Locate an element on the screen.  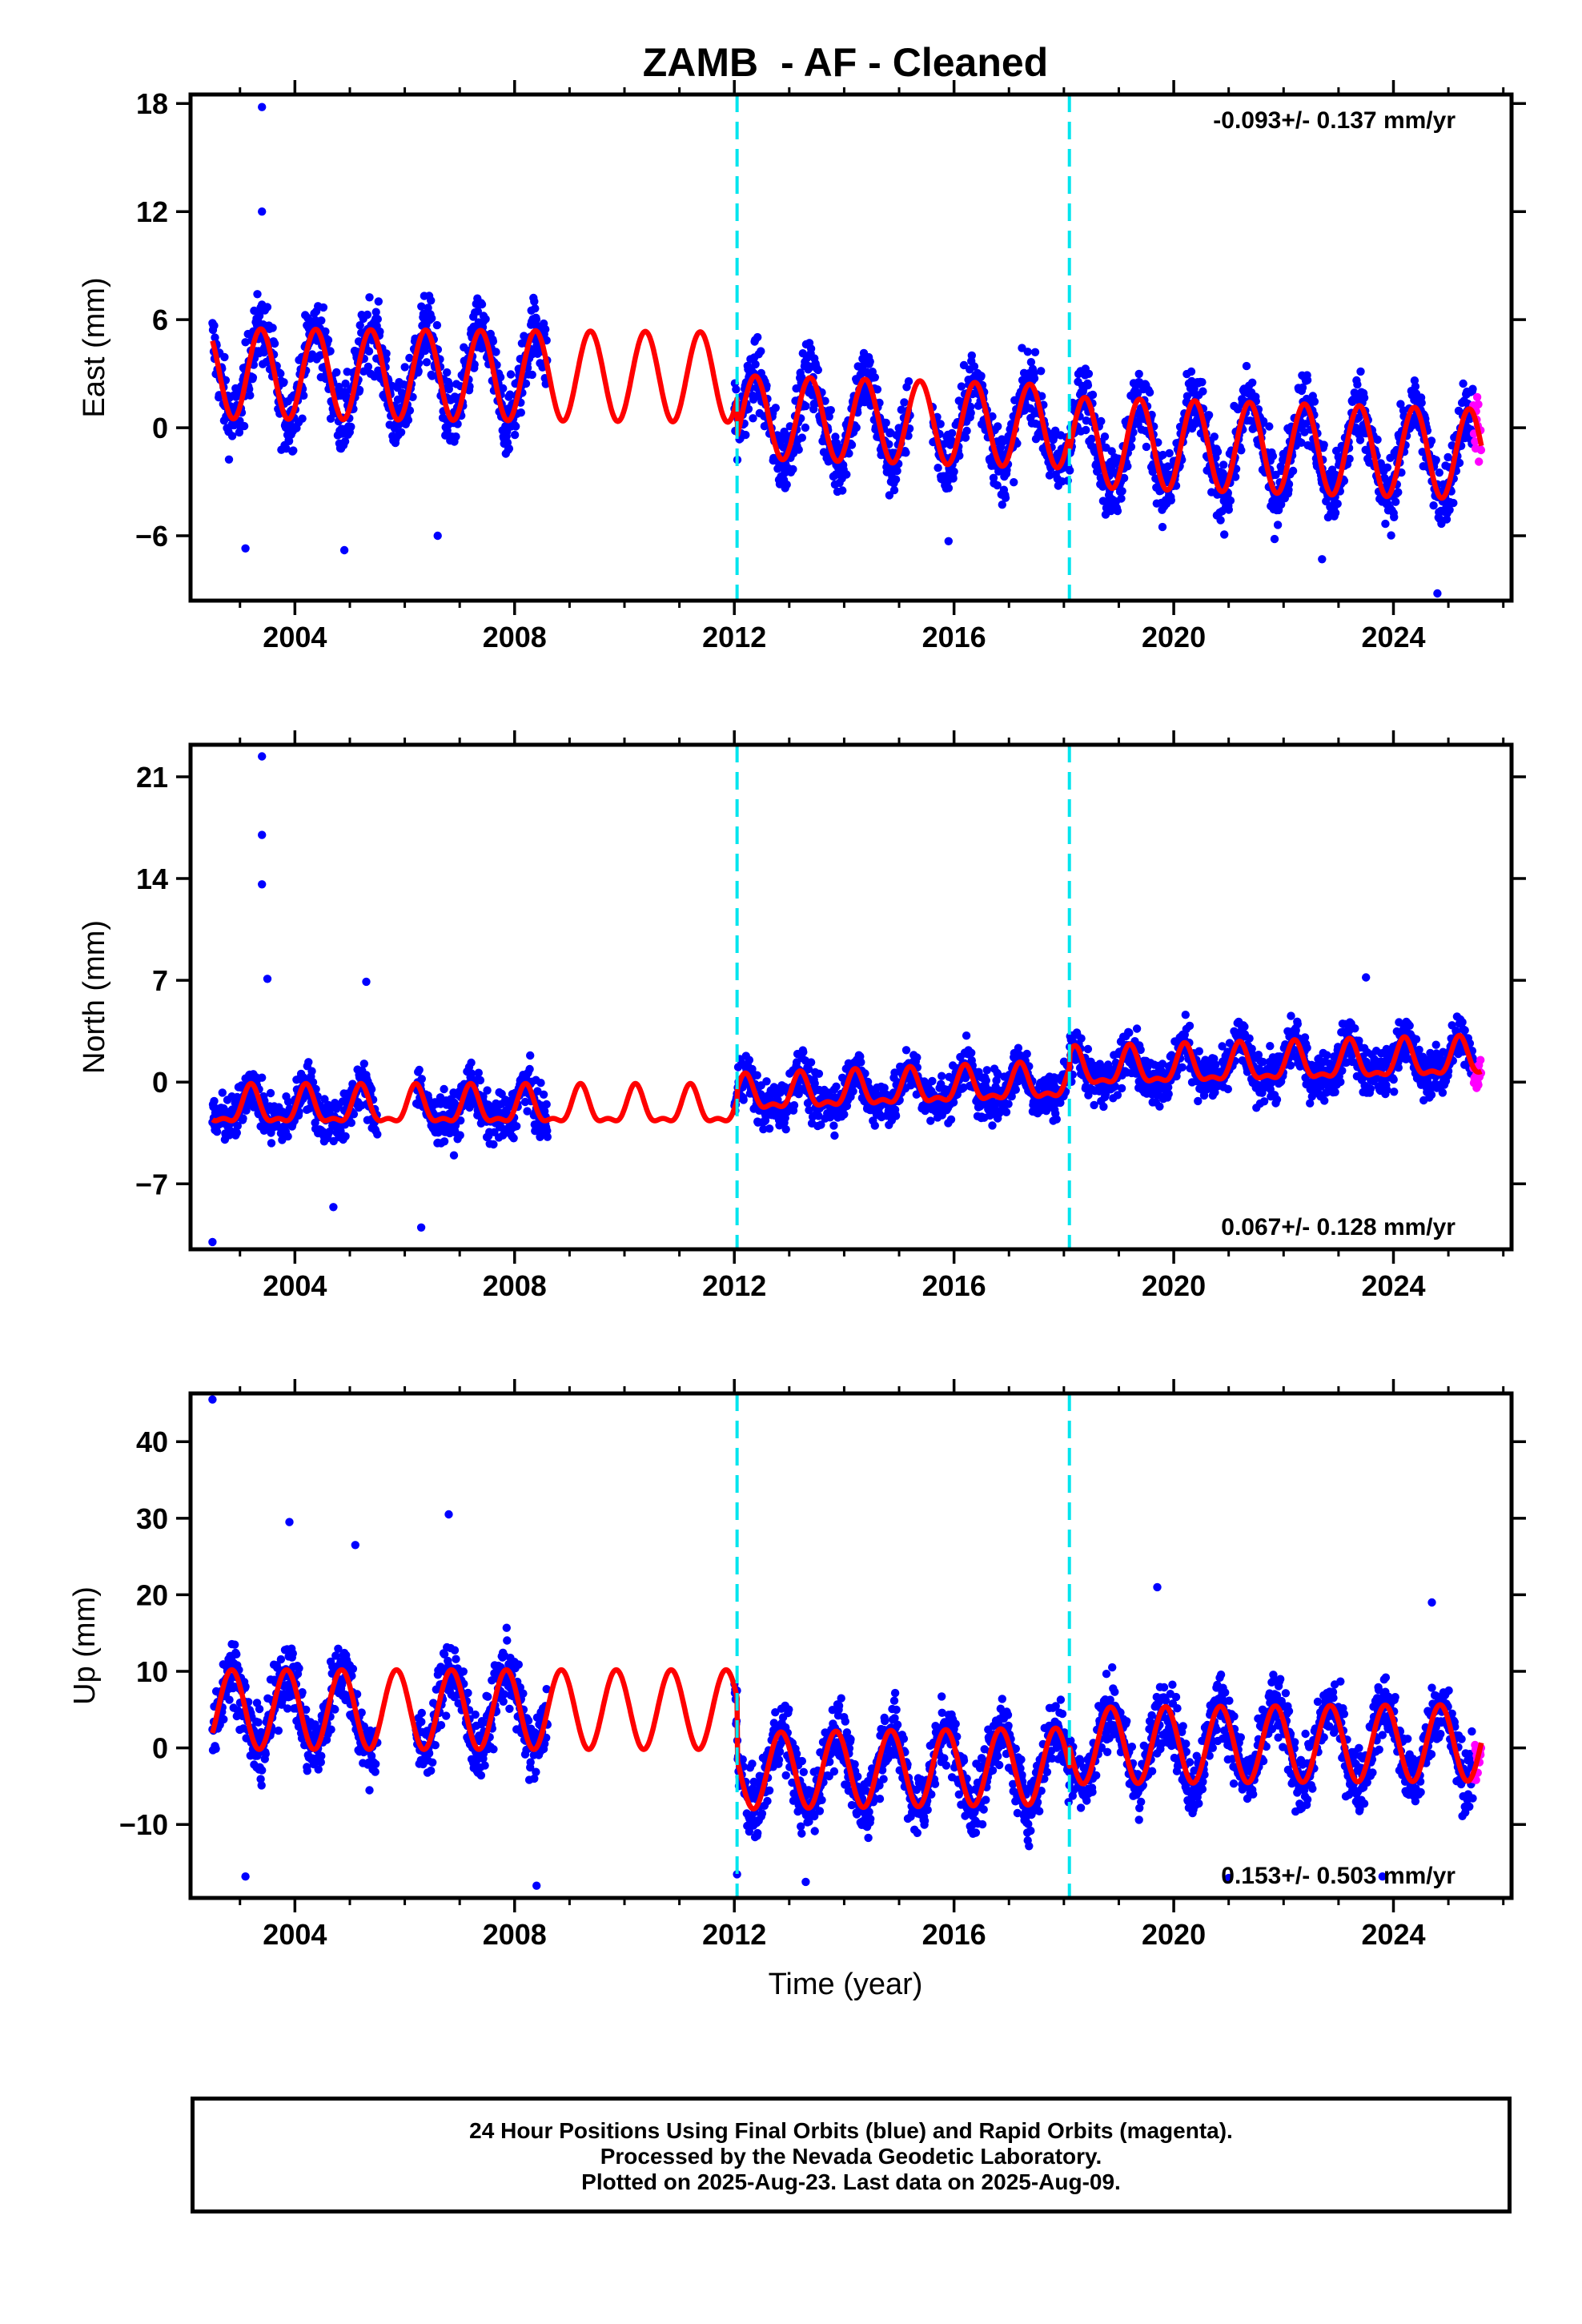
outlier-point is located at coordinates (344, 550).